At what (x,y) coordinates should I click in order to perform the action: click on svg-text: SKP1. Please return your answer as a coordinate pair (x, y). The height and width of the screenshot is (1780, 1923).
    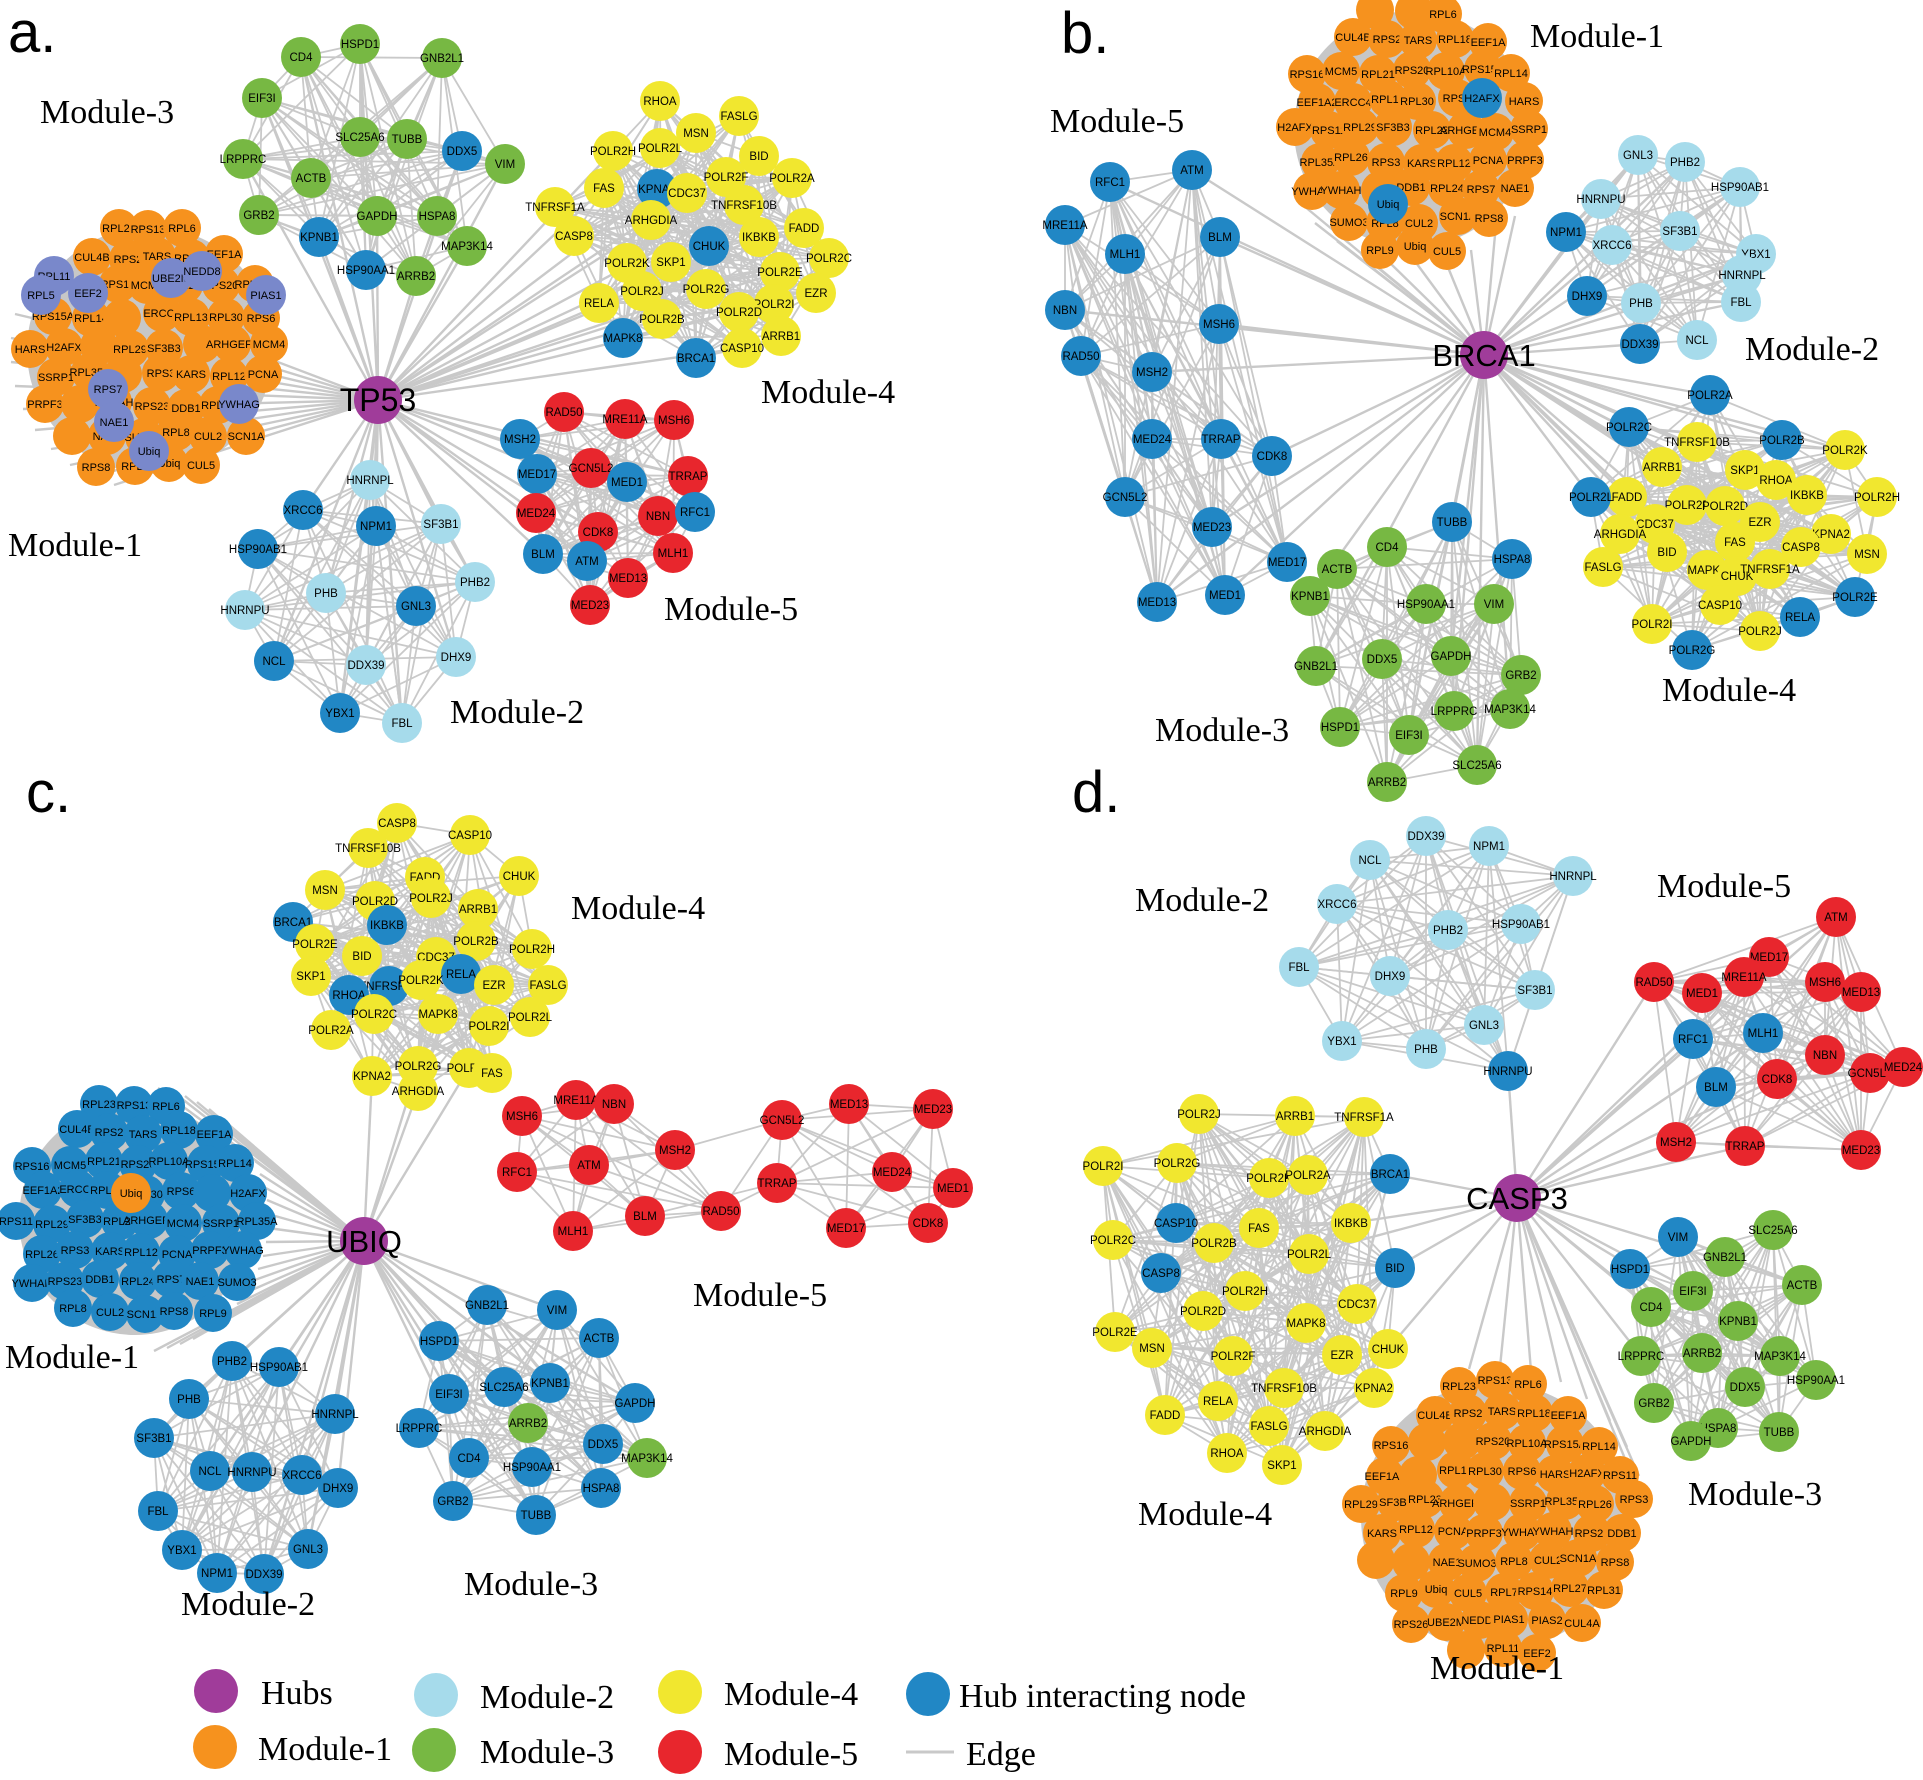
    Looking at the image, I should click on (670, 263).